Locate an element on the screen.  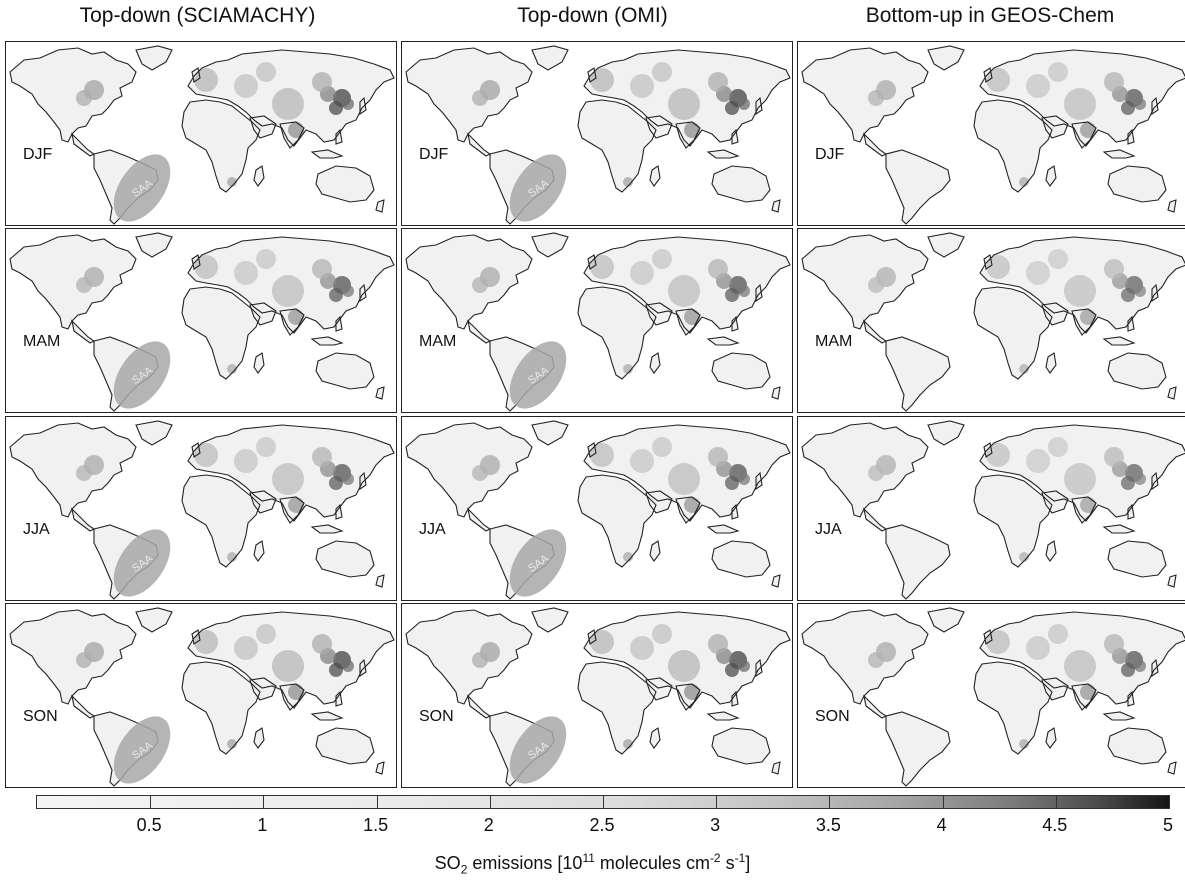
season-label: DJF is located at coordinates (434, 154).